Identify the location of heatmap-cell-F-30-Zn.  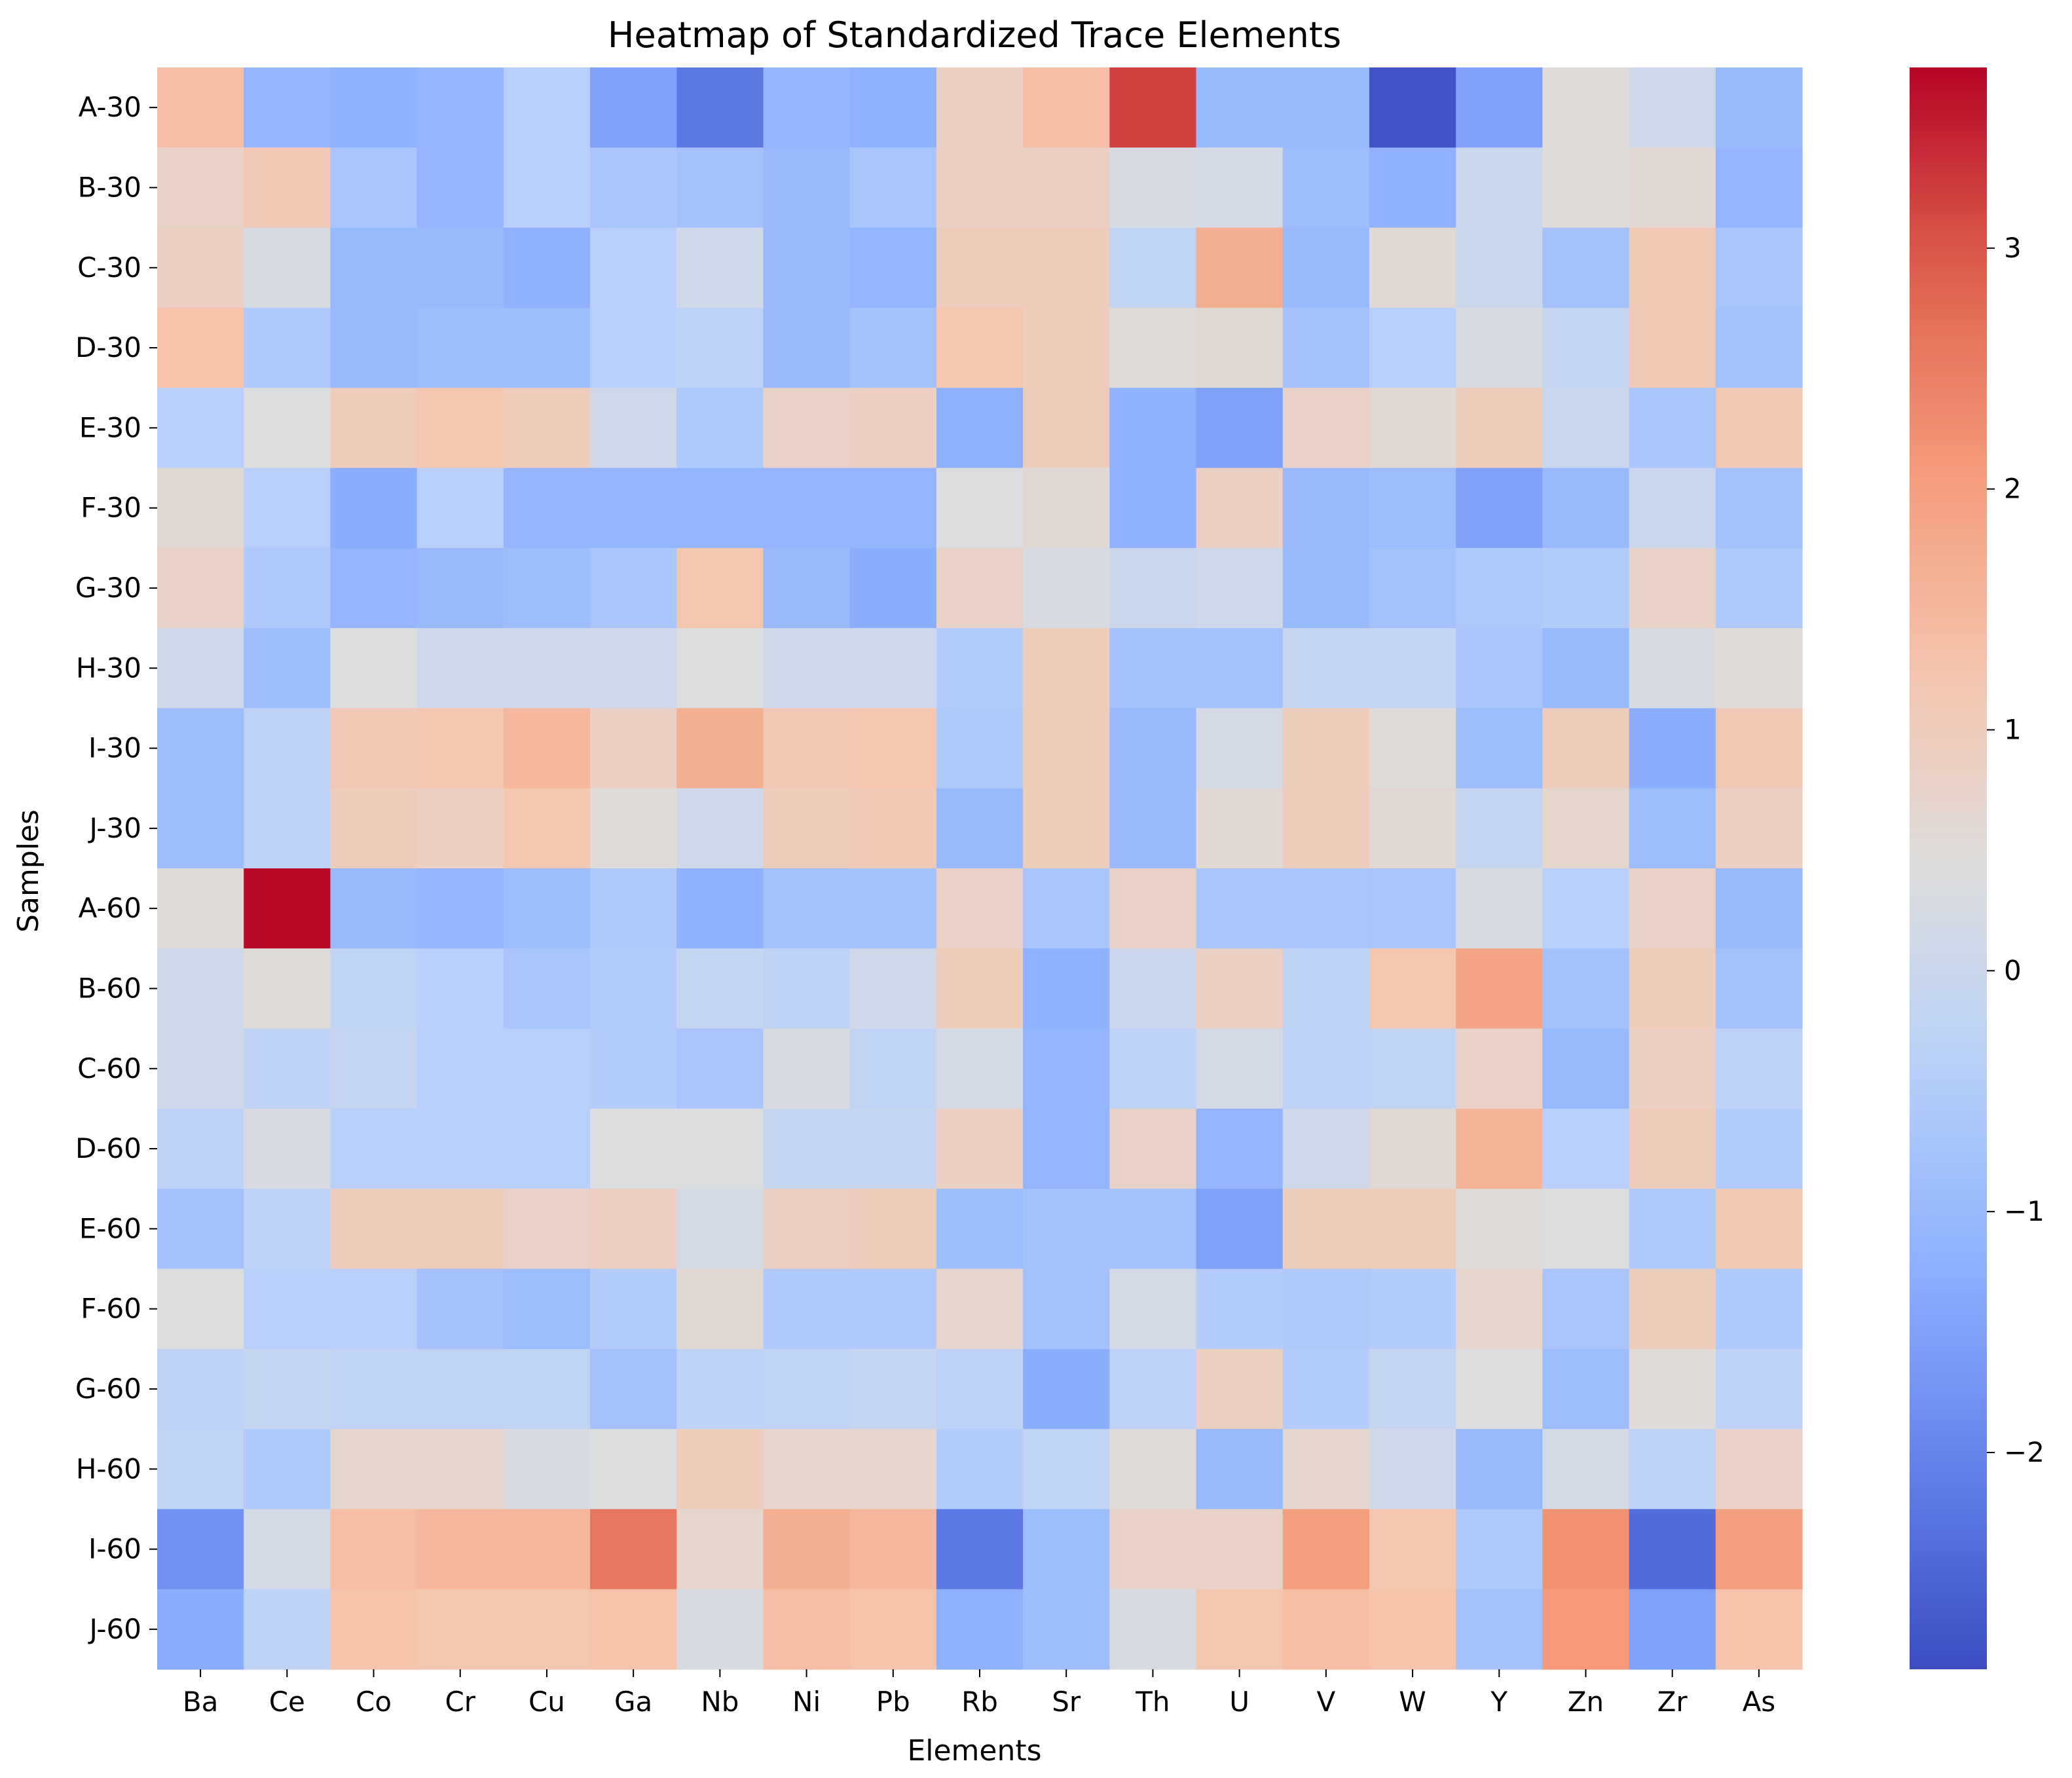
(1586, 509).